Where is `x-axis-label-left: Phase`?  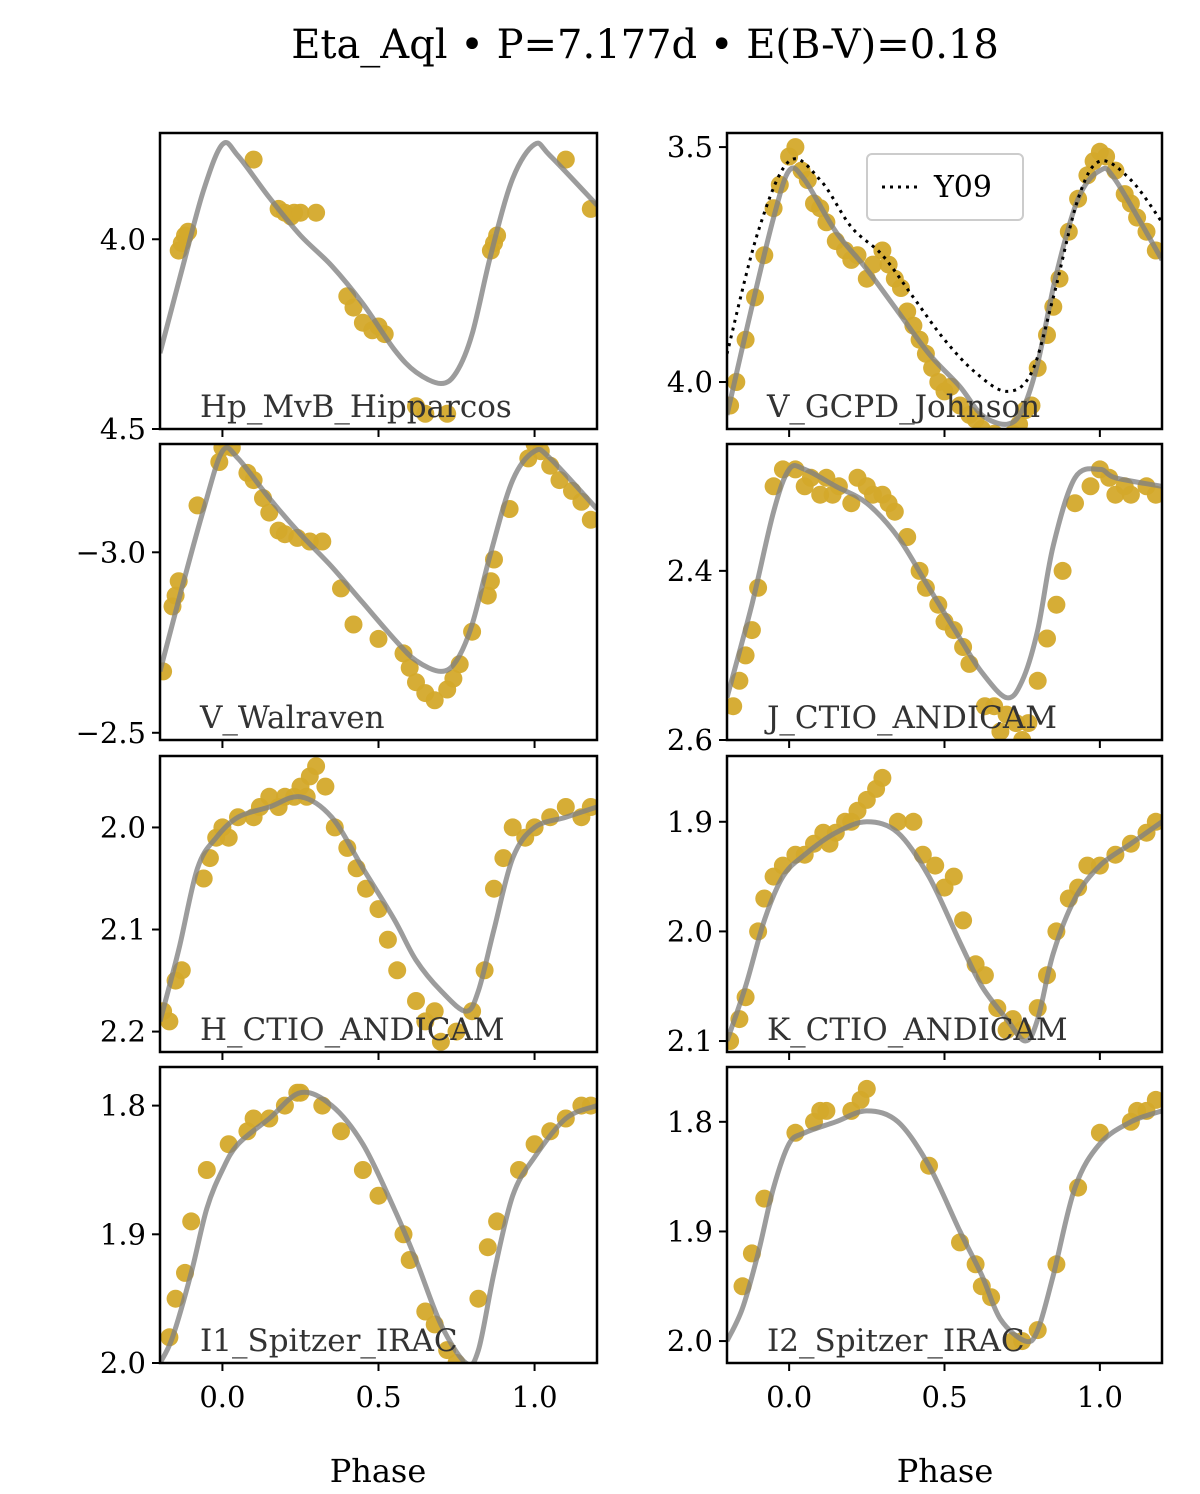
x-axis-label-left: Phase is located at coordinates (378, 1471).